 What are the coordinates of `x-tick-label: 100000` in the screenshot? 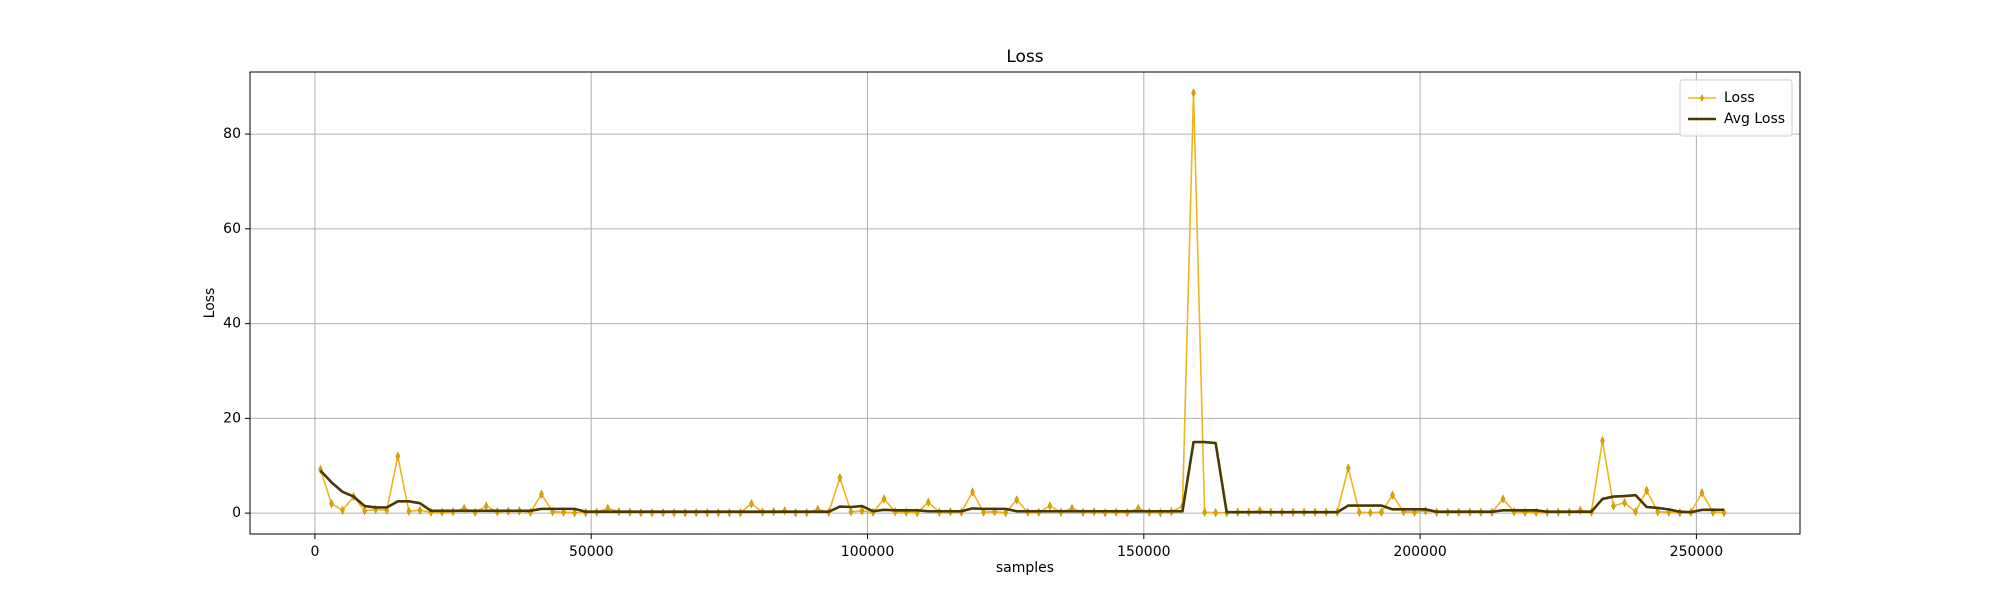 It's located at (867, 552).